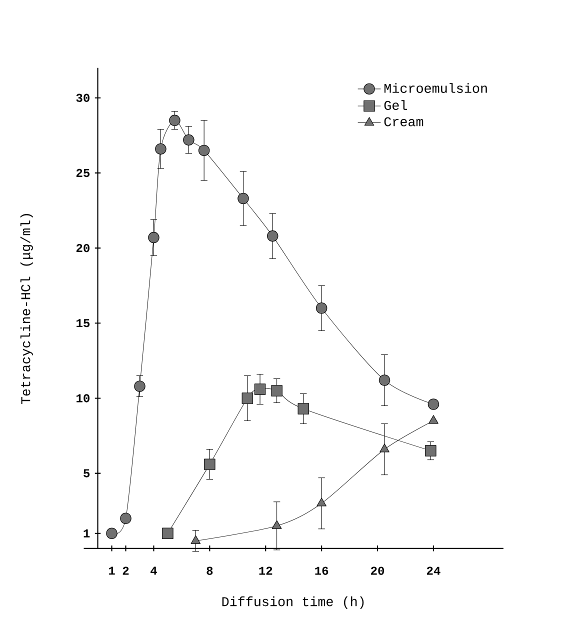 This screenshot has height=636, width=583. What do you see at coordinates (396, 105) in the screenshot?
I see `legend-label: Gel` at bounding box center [396, 105].